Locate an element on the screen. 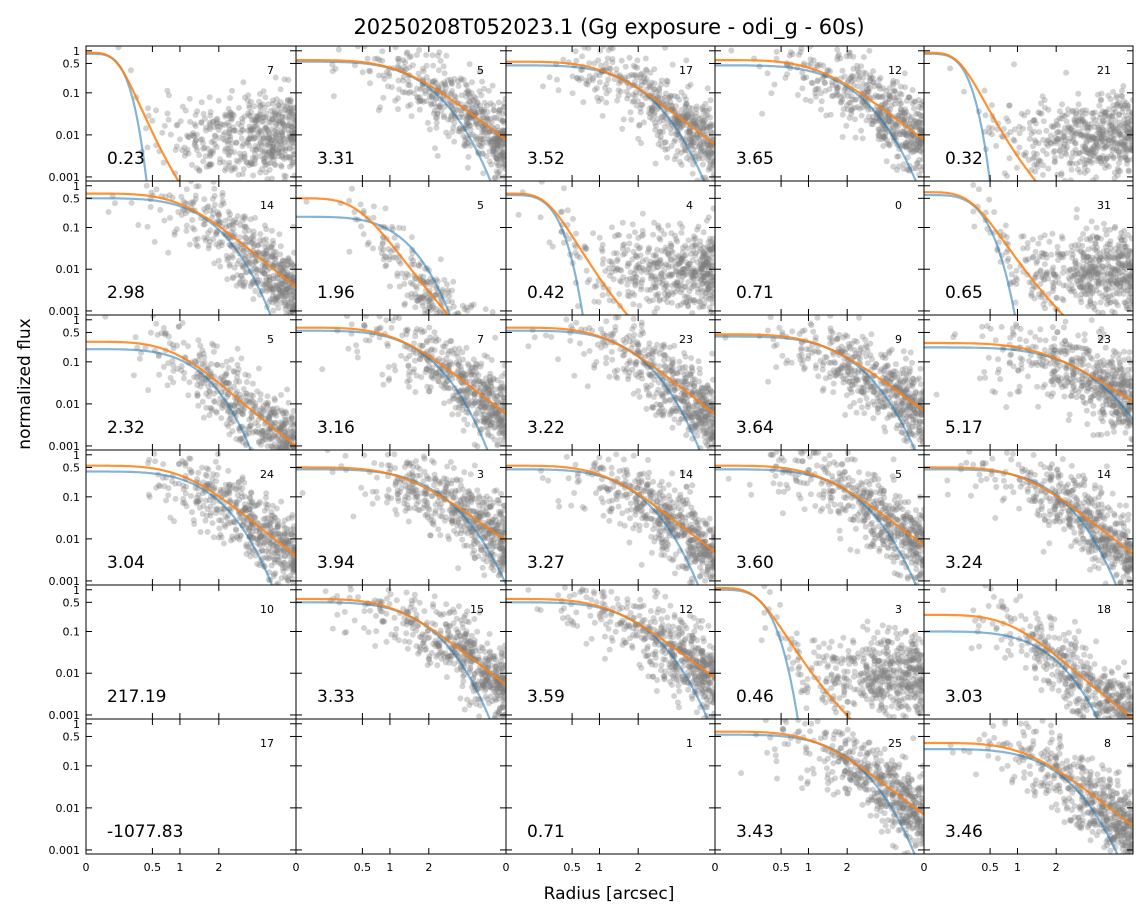  moffat-fit-curve is located at coordinates (819, 100).